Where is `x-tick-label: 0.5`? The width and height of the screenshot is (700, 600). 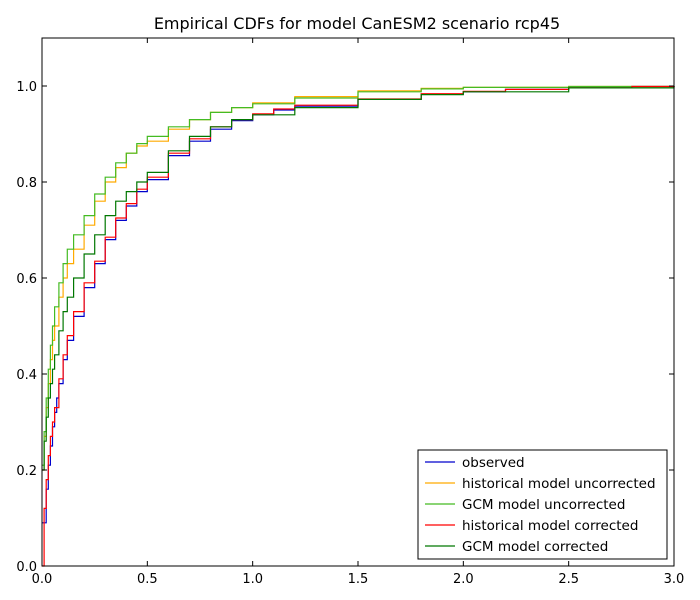 x-tick-label: 0.5 is located at coordinates (147, 579).